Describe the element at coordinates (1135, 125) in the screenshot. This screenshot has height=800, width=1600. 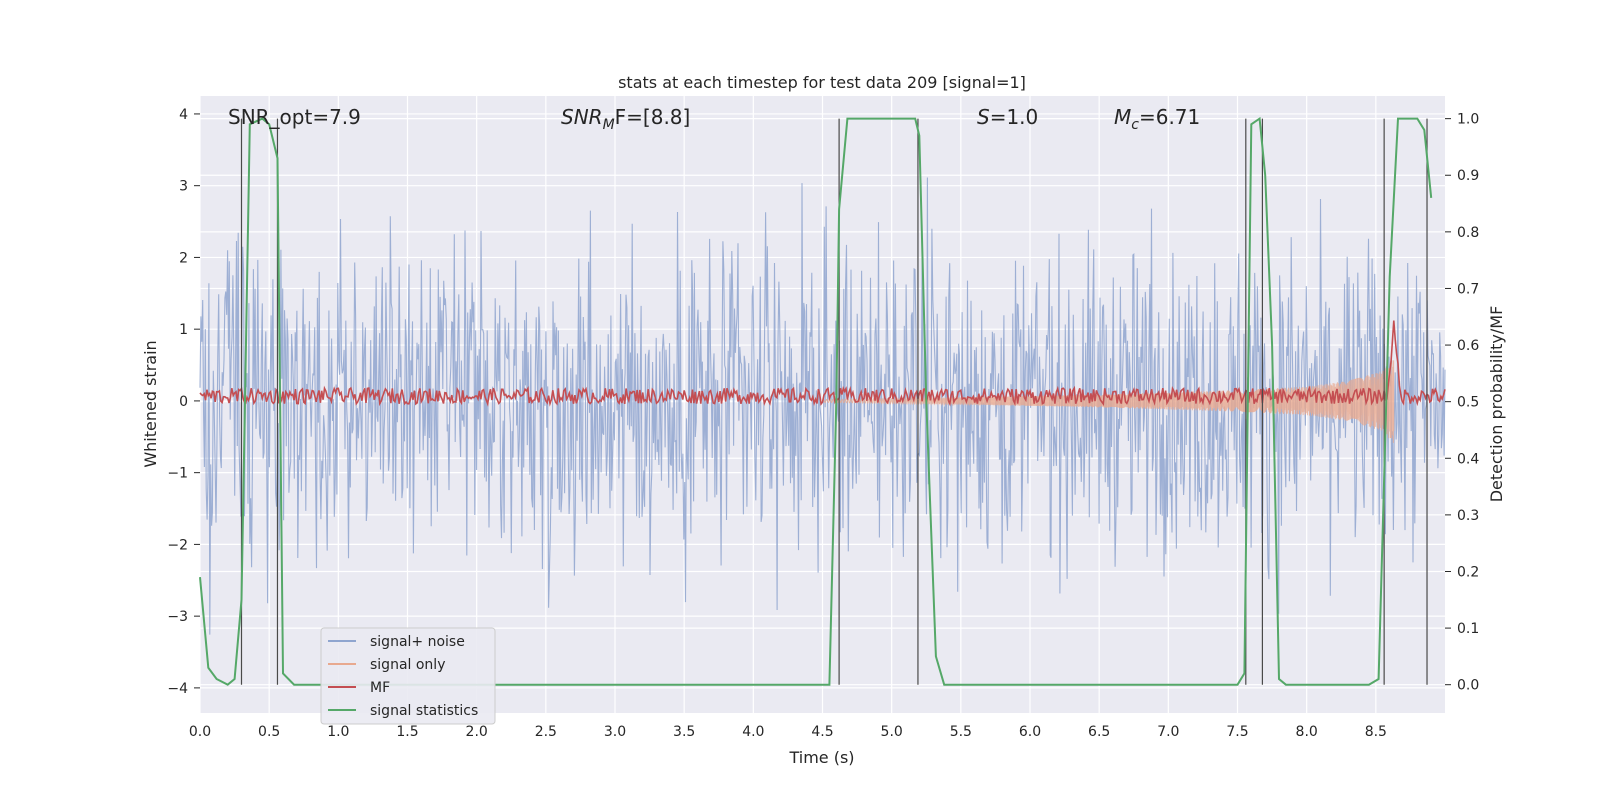
I see `annotation-mc-sub: c` at that location.